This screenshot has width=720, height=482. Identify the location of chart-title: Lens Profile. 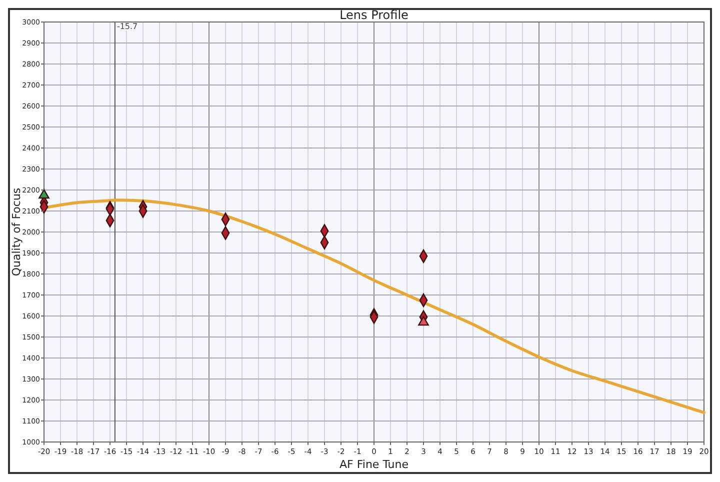
(374, 15).